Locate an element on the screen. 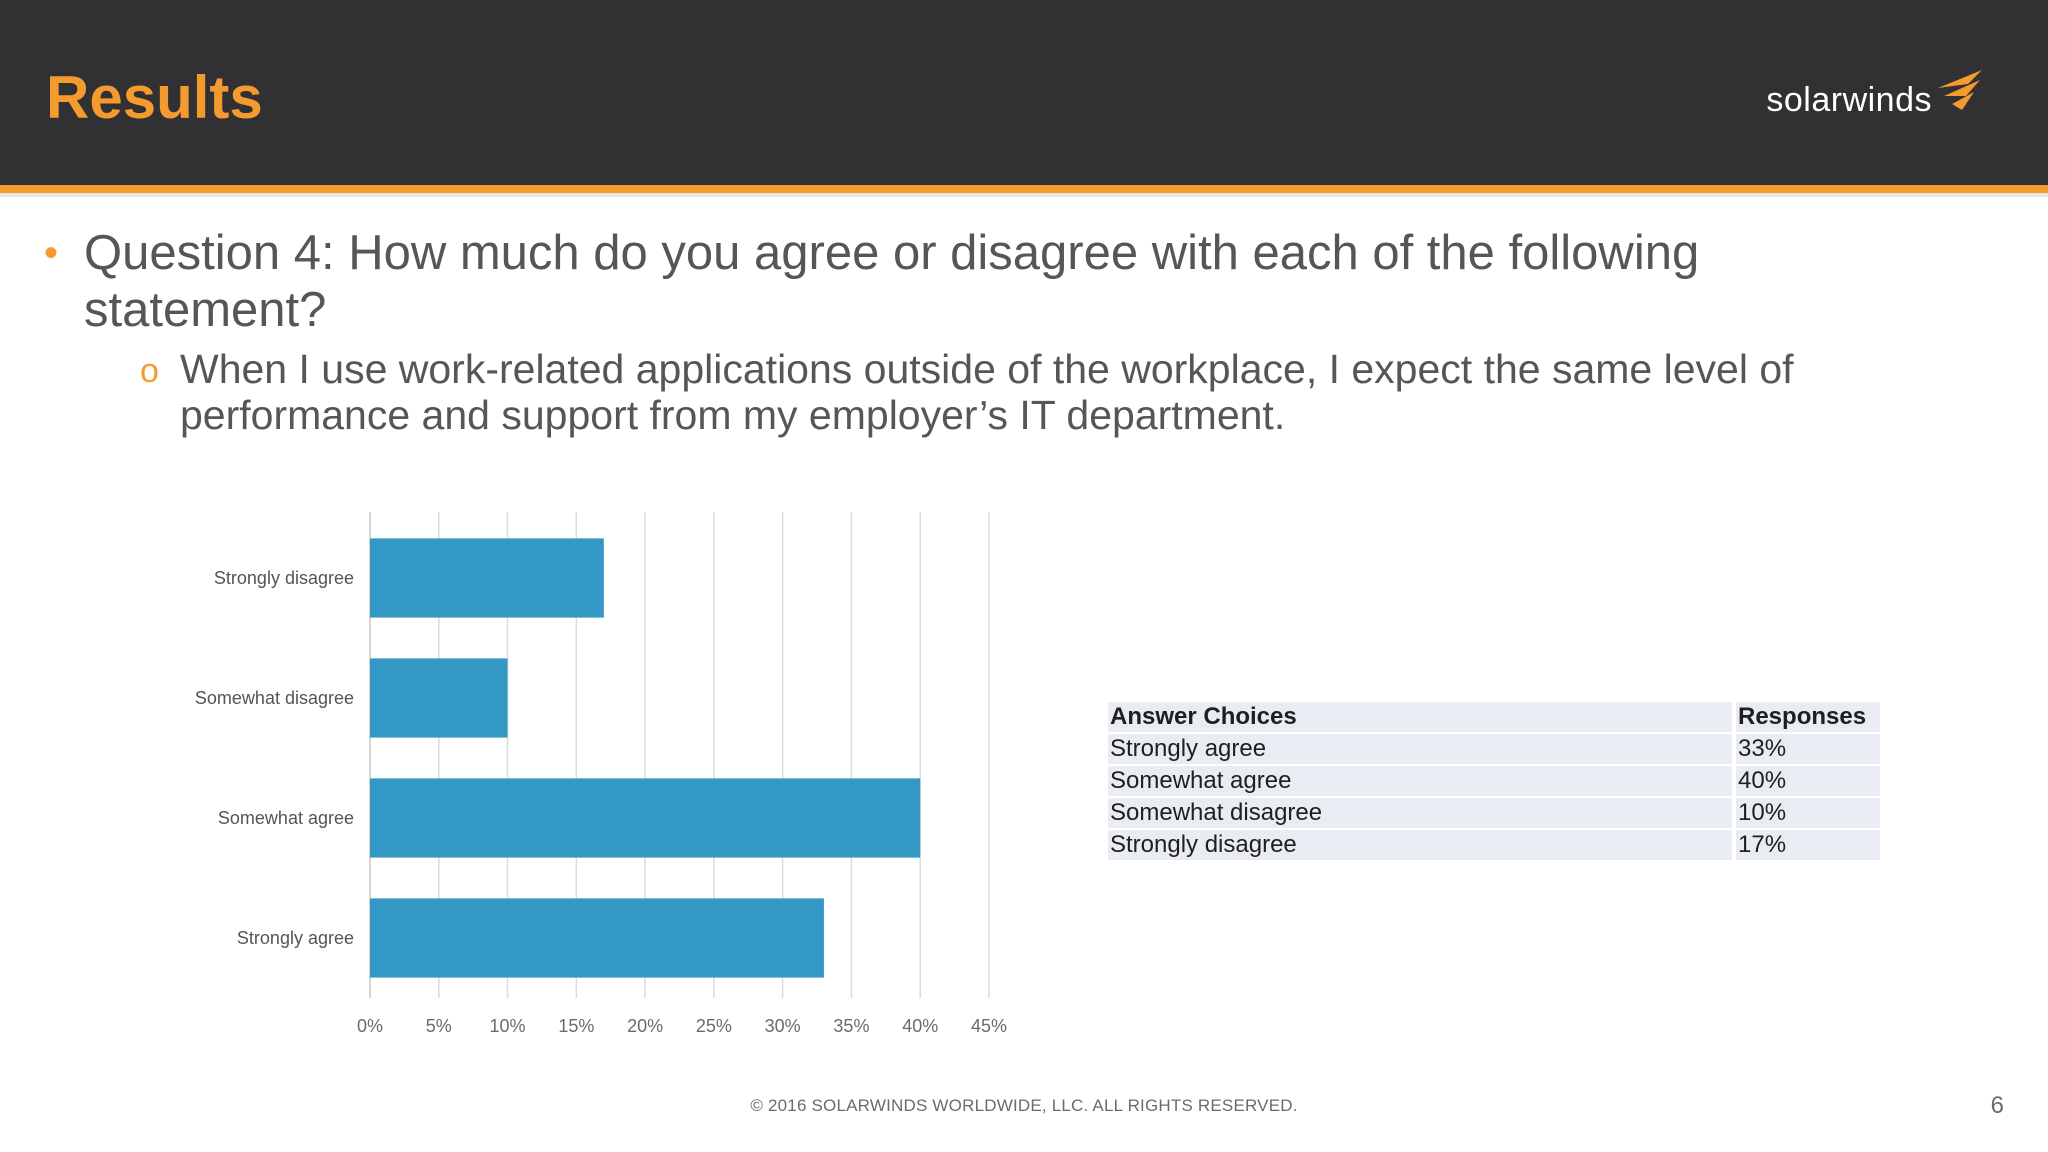 The height and width of the screenshot is (1152, 2048). table-row: Strongly disagree 17% is located at coordinates (1494, 845).